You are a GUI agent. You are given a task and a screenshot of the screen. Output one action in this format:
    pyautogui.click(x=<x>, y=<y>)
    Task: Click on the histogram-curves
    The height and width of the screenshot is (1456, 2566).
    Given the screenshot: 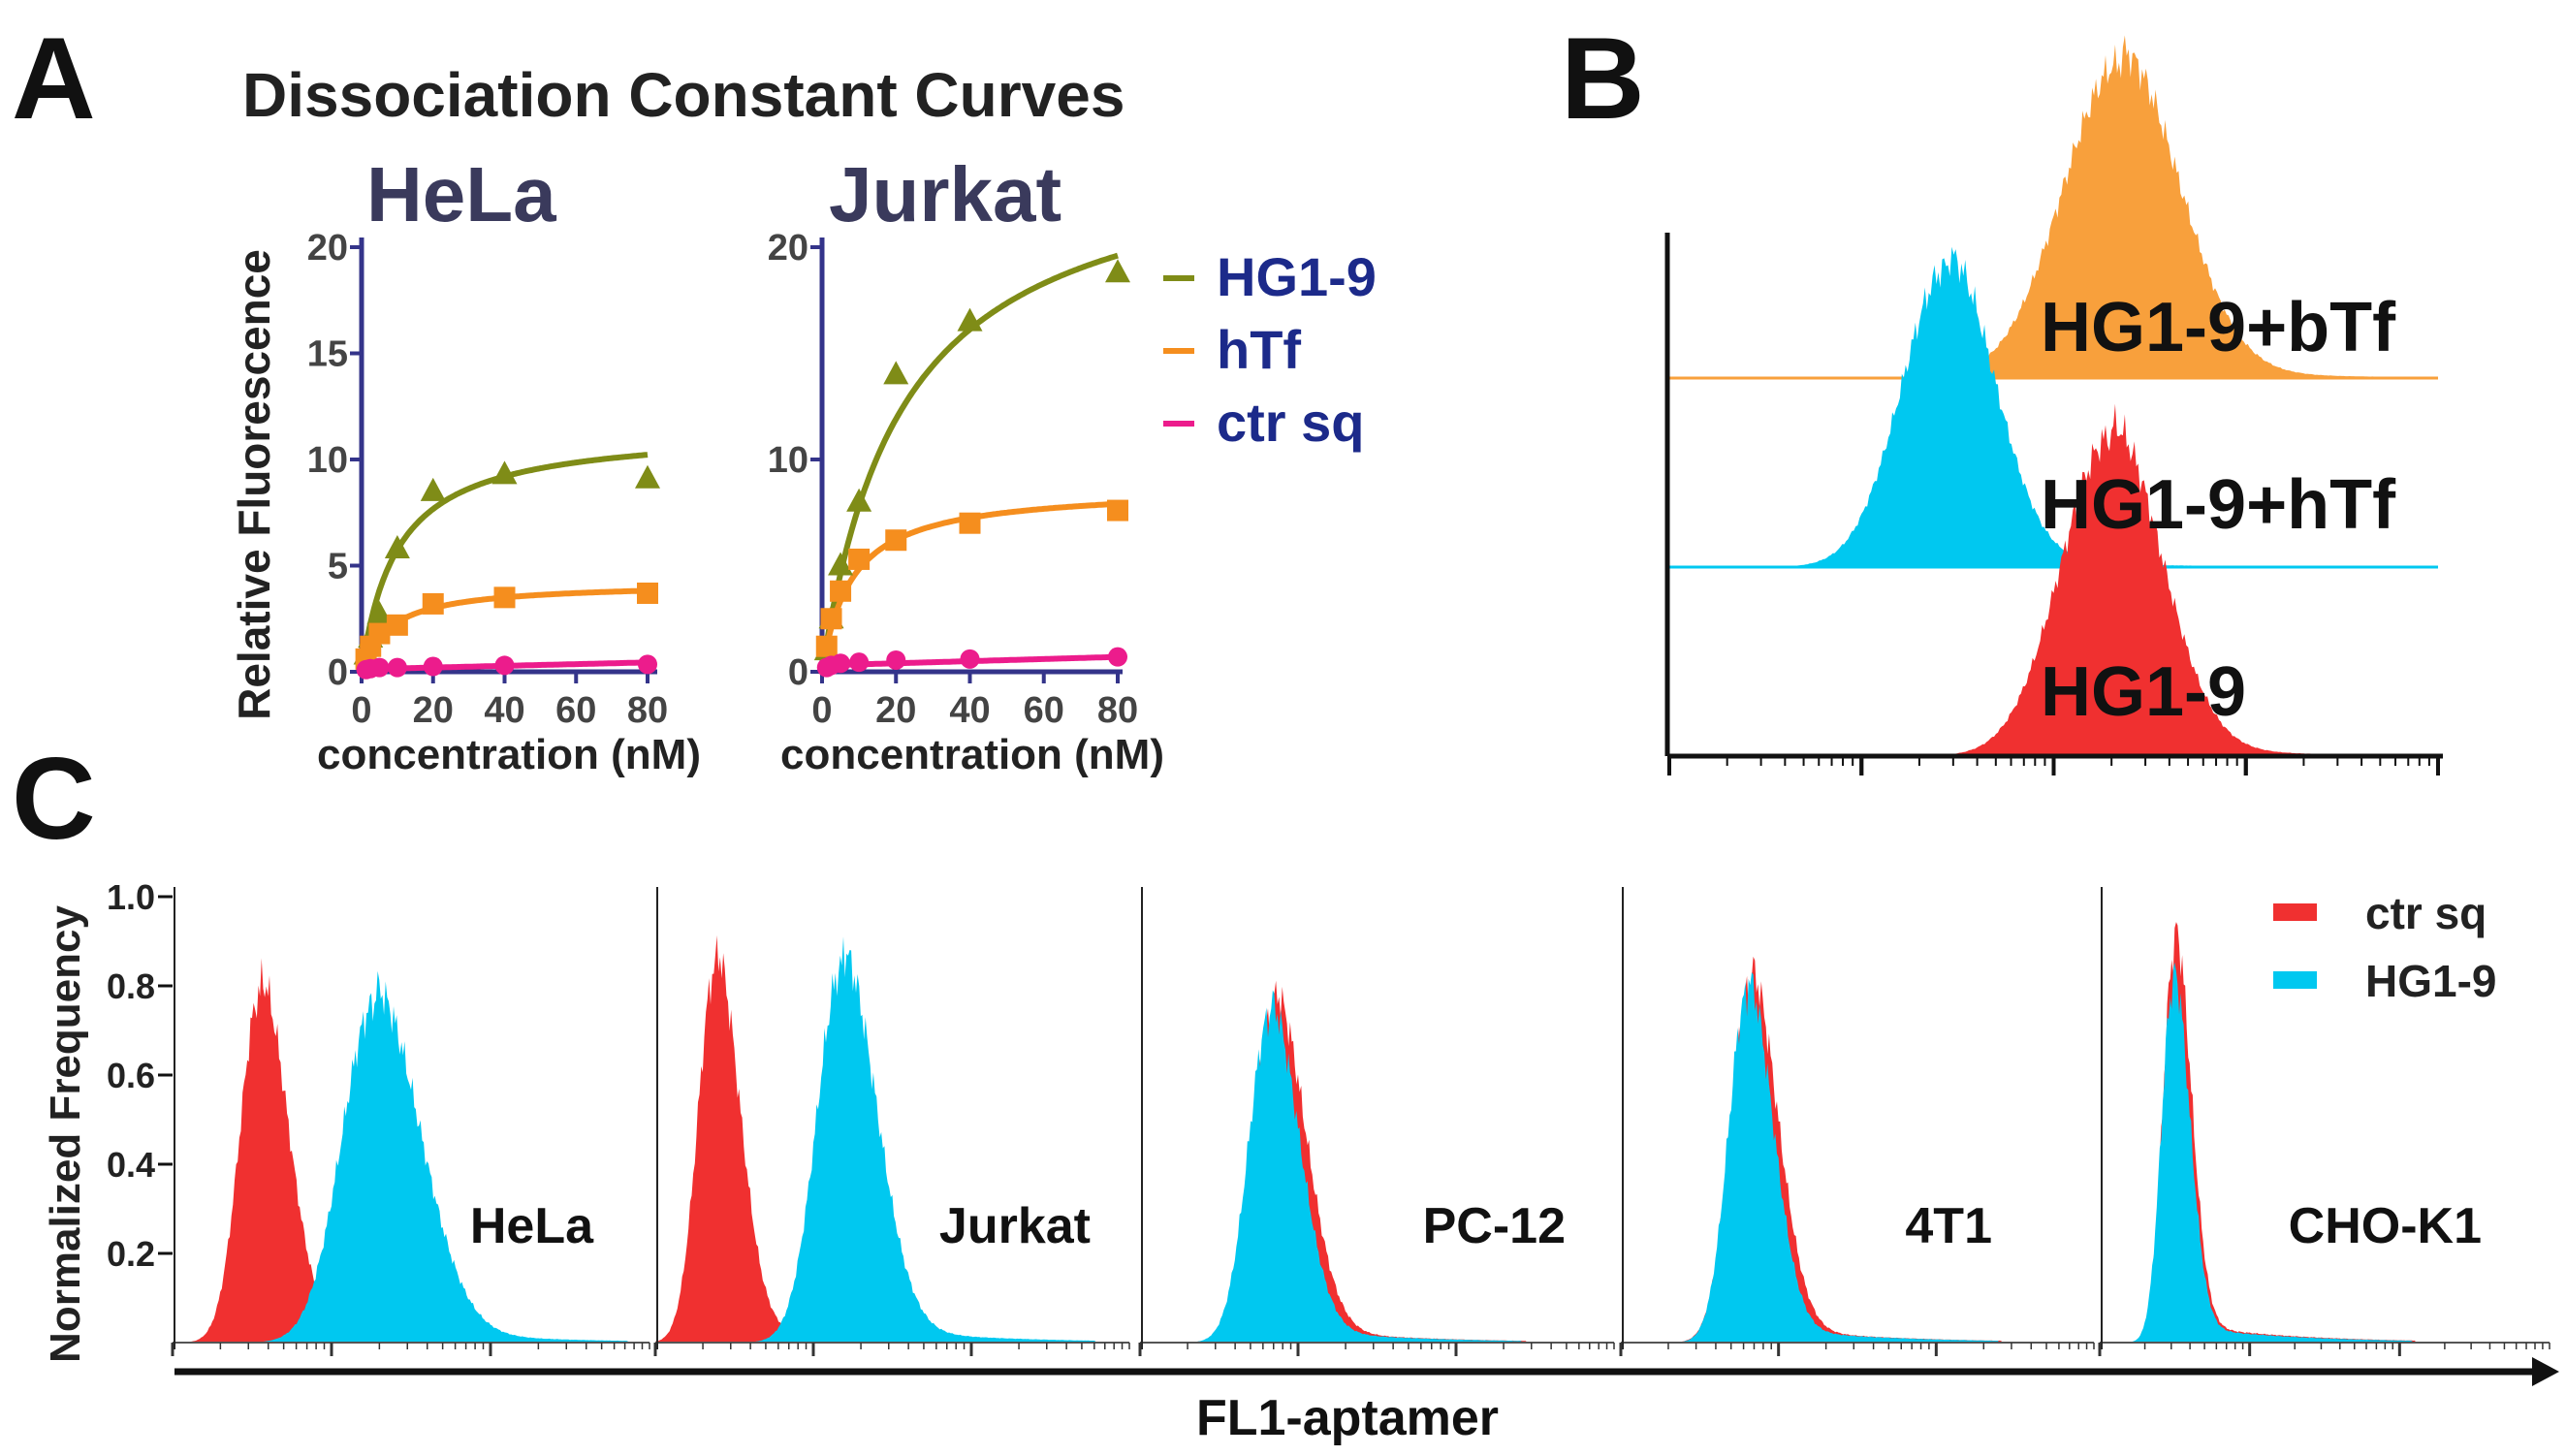 What is the action you would take?
    pyautogui.click(x=2054, y=397)
    